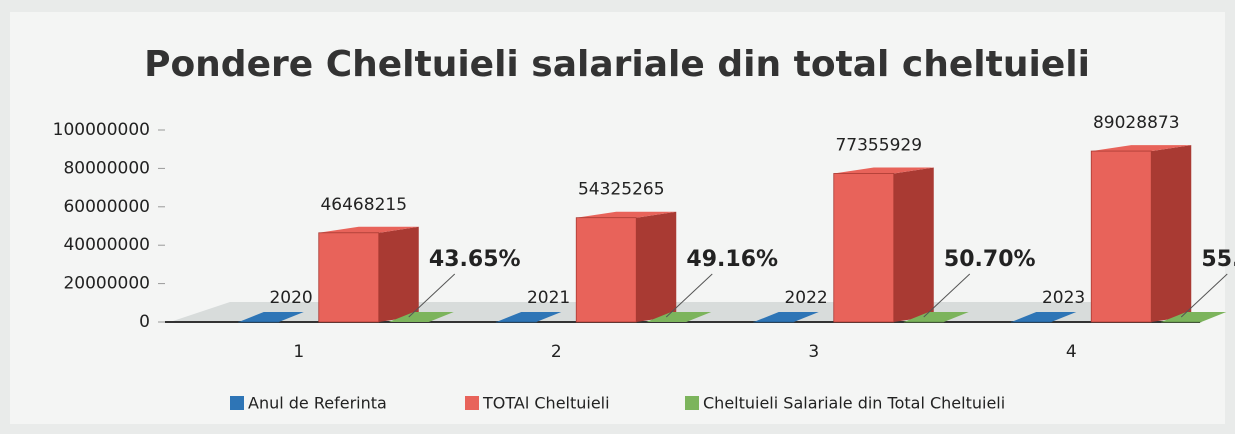 This screenshot has width=1235, height=434. What do you see at coordinates (101, 130) in the screenshot?
I see `y-tick-label: 100000000` at bounding box center [101, 130].